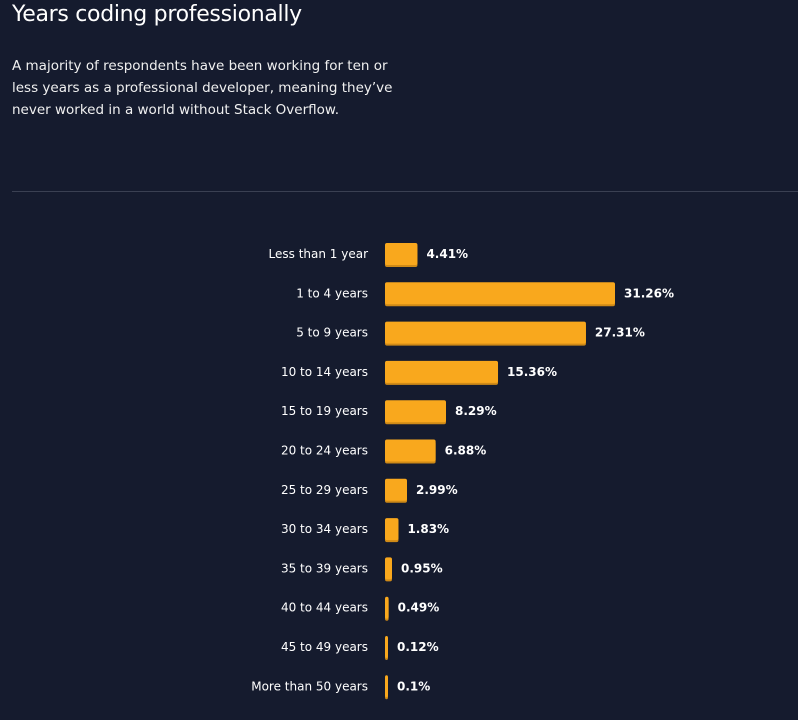  Describe the element at coordinates (447, 254) in the screenshot. I see `value-label: 4.41%` at that location.